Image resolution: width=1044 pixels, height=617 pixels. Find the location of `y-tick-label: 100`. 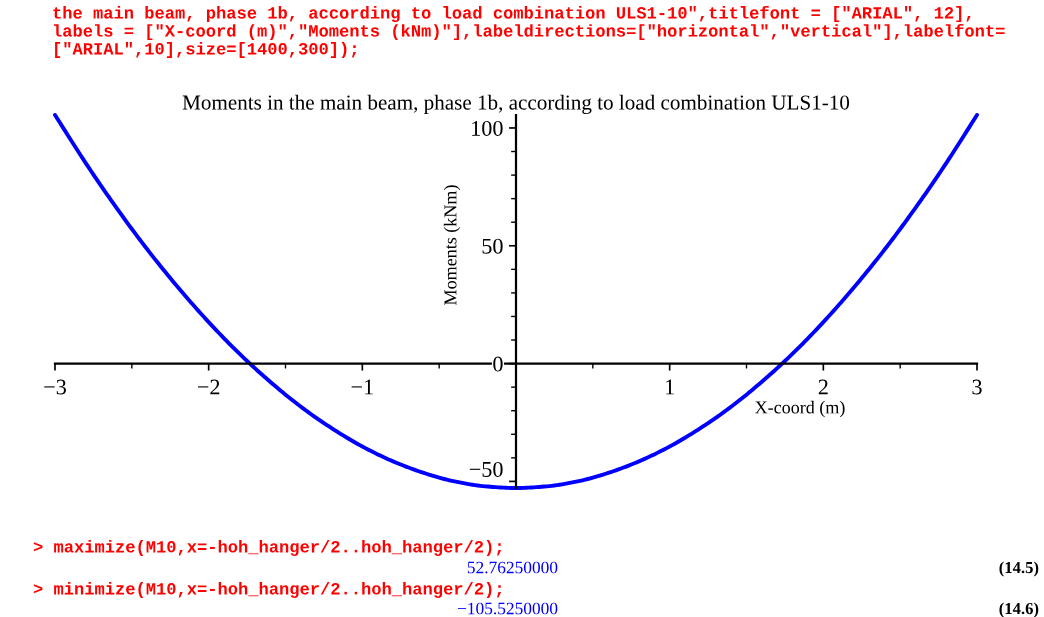

y-tick-label: 100 is located at coordinates (487, 128).